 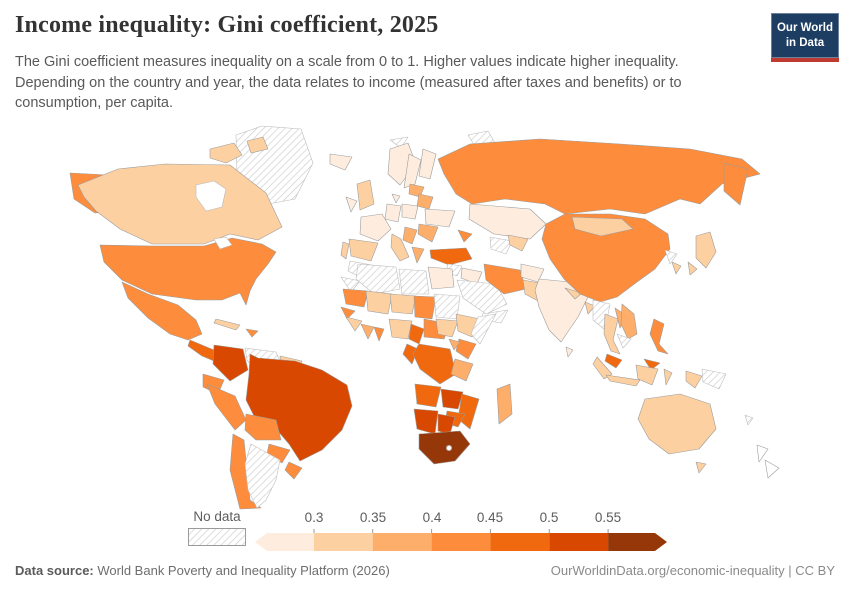 What do you see at coordinates (252, 333) in the screenshot?
I see `country-hispaniola` at bounding box center [252, 333].